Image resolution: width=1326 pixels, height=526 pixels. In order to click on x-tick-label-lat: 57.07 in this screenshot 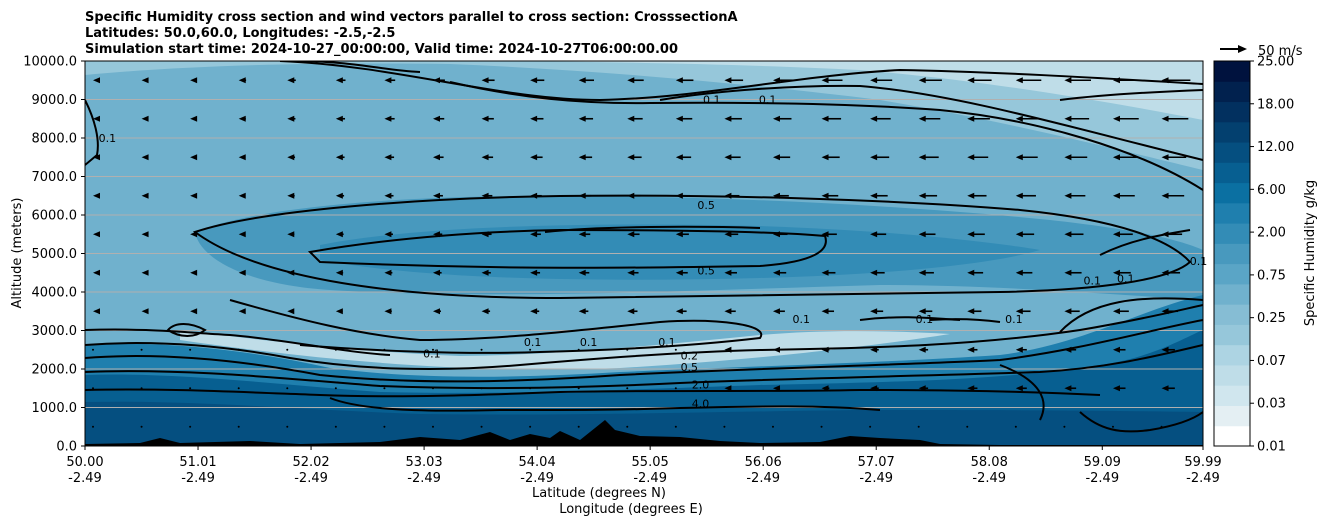, I will do `click(876, 462)`.